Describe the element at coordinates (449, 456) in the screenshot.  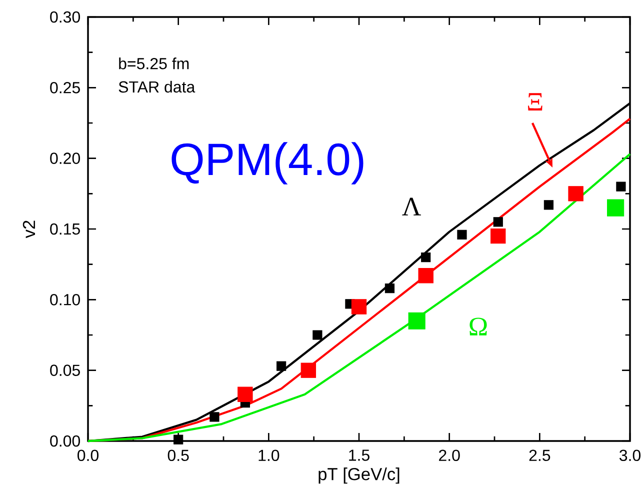
I see `x-tick-label: 2.0` at that location.